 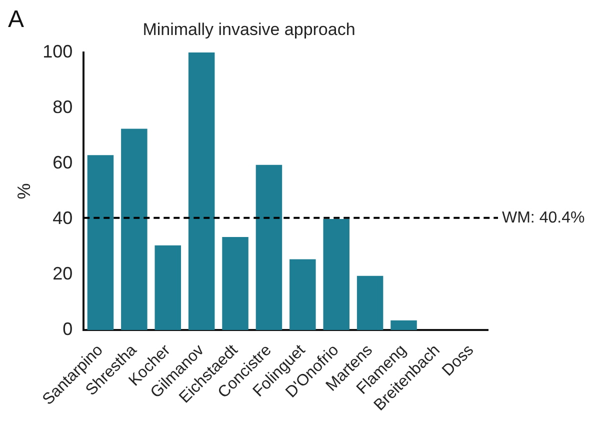 What do you see at coordinates (24, 191) in the screenshot?
I see `y-axis-title: %` at bounding box center [24, 191].